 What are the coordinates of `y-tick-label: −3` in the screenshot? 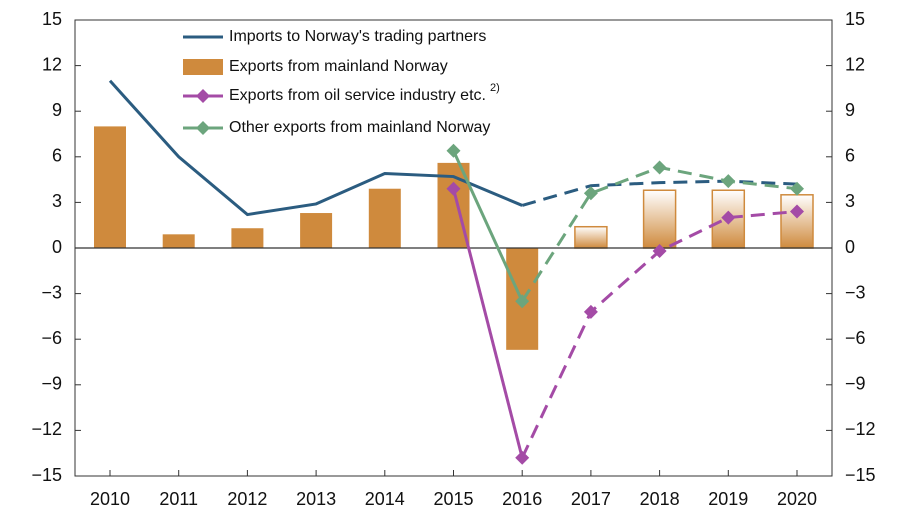 It's located at (51, 292).